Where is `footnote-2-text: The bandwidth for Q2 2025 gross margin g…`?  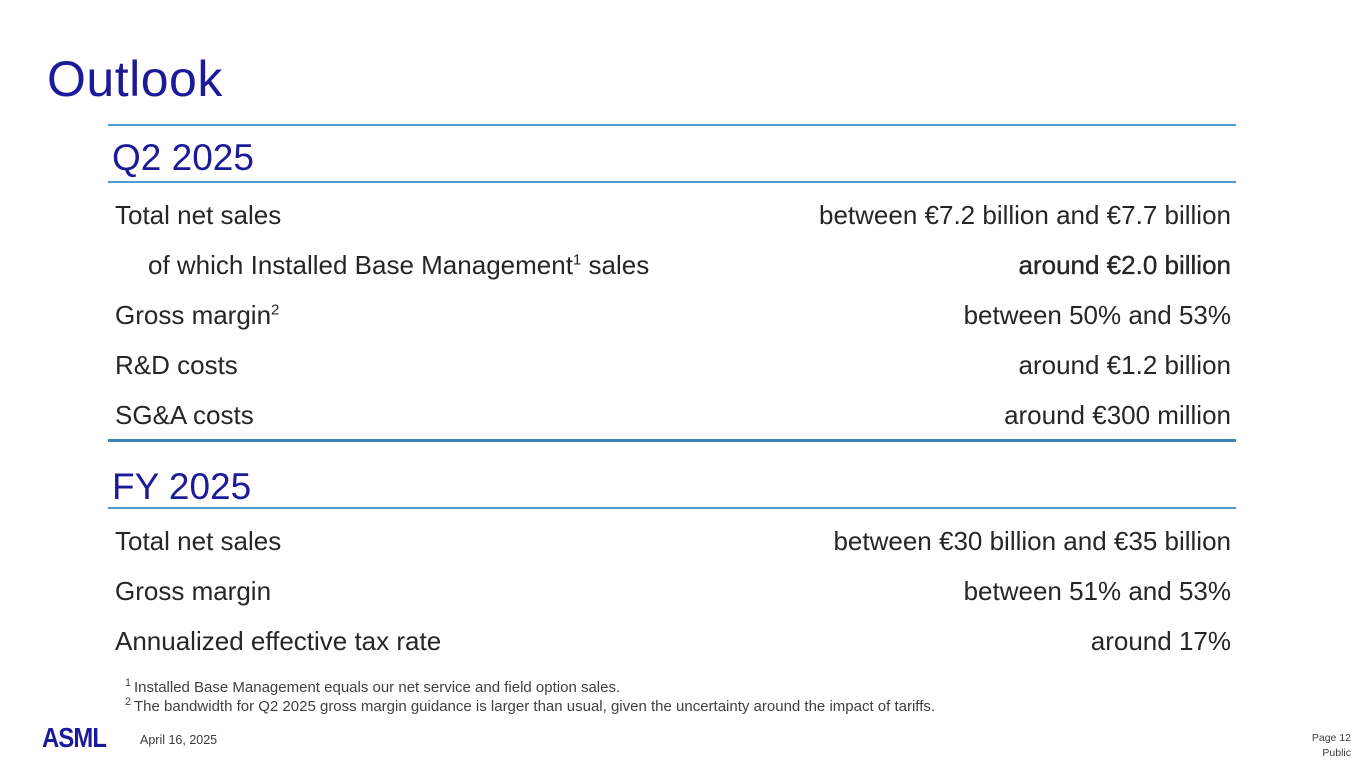
footnote-2-text: The bandwidth for Q2 2025 gross margin g… is located at coordinates (535, 706).